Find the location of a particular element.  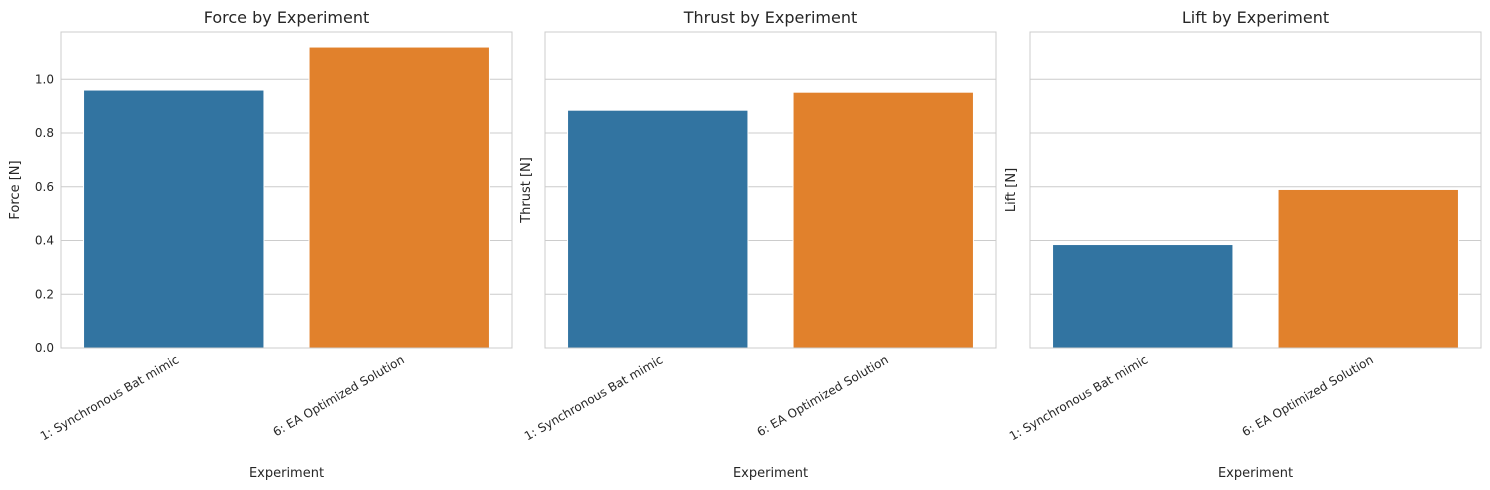

chart-title-2: Thrust by Experiment is located at coordinates (770, 17).